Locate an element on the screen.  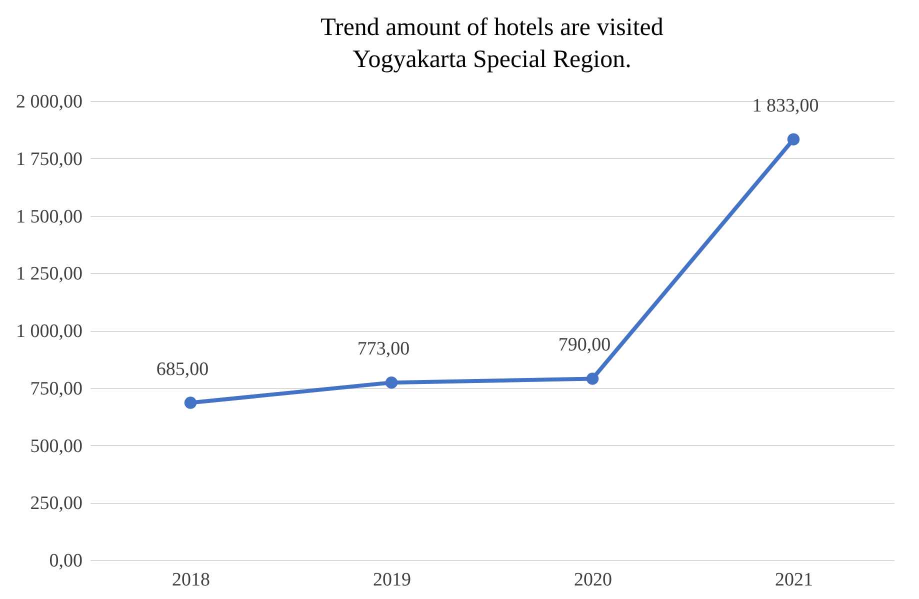
x-tick-label: 2021 is located at coordinates (794, 580).